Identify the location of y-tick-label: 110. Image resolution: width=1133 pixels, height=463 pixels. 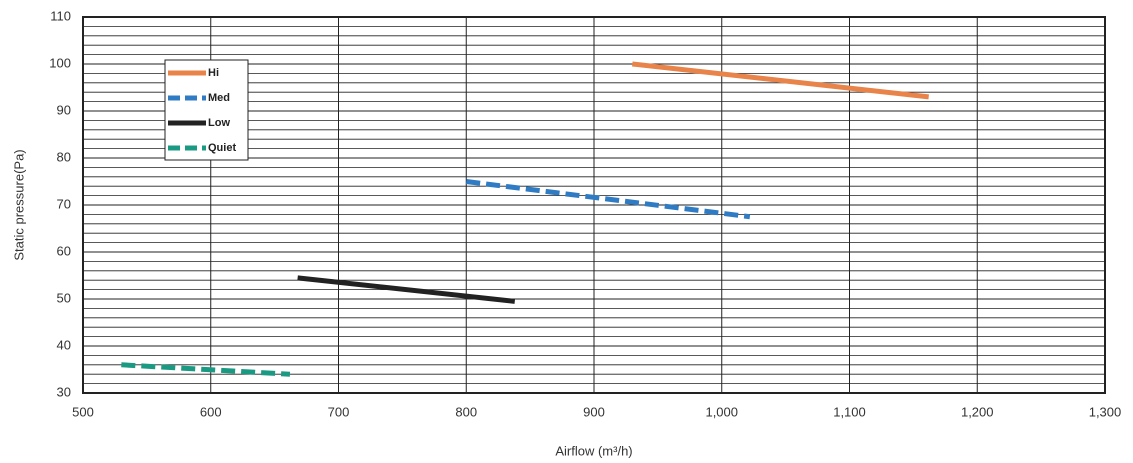
(60, 15).